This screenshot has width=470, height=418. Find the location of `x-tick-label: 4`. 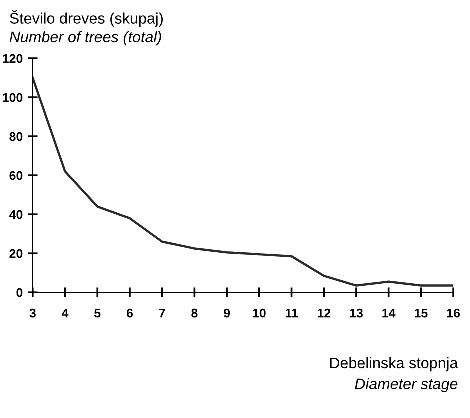

x-tick-label: 4 is located at coordinates (65, 313).